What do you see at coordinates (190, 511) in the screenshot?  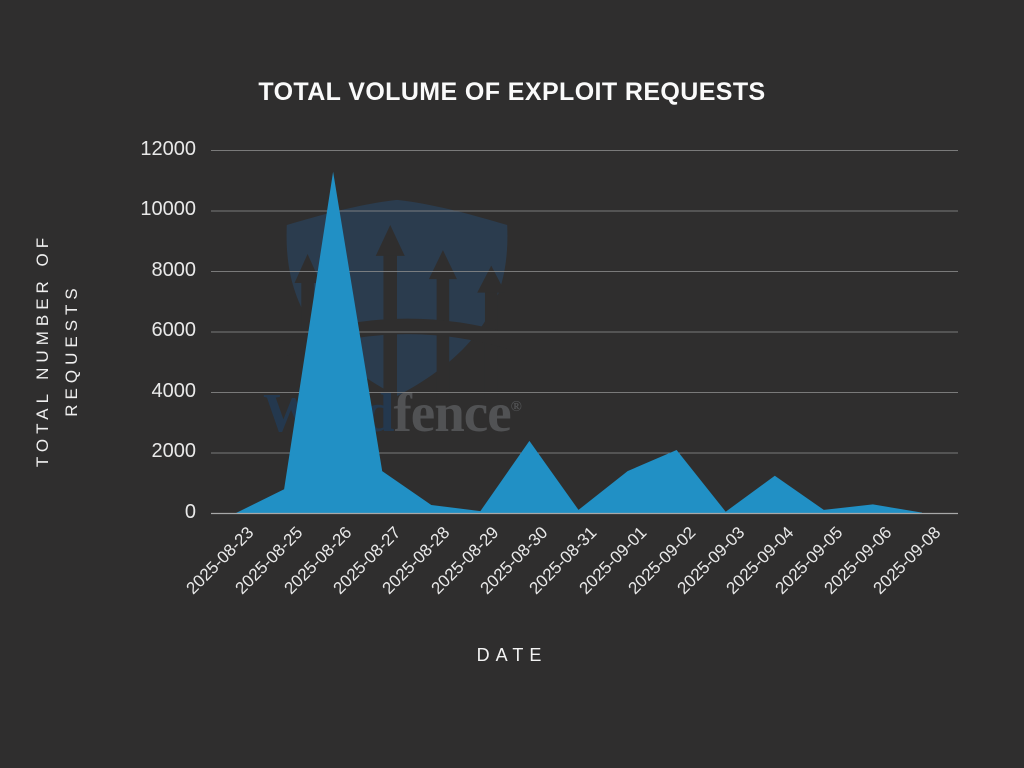 I see `y-tick-label: 0` at bounding box center [190, 511].